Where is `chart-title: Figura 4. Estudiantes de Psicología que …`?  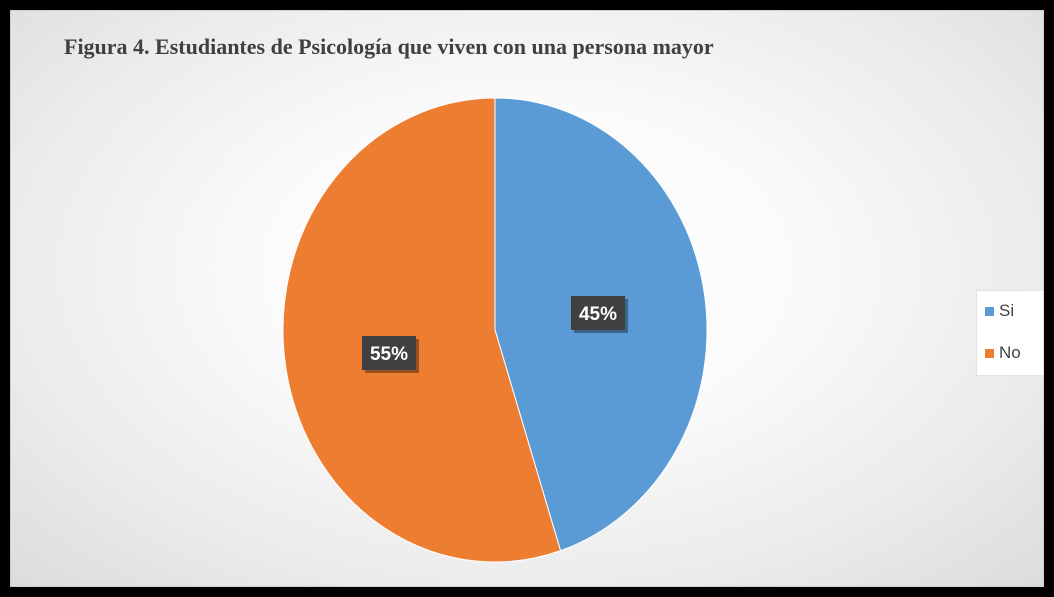
chart-title: Figura 4. Estudiantes de Psicología que … is located at coordinates (389, 46).